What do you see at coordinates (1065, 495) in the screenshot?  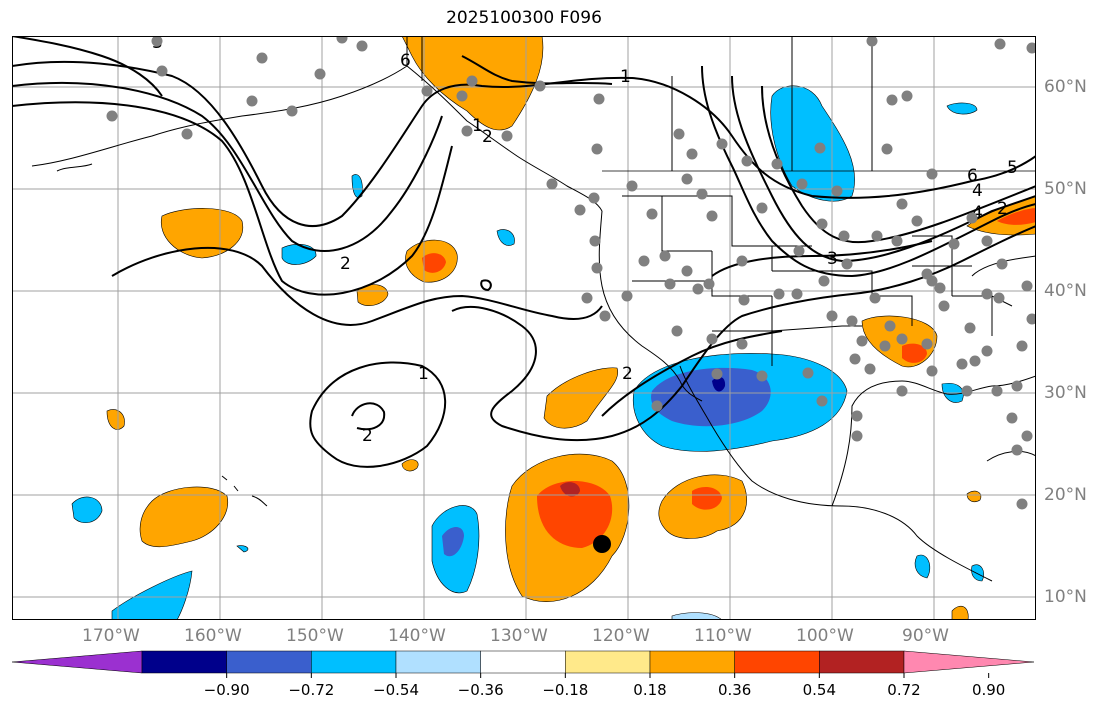 I see `lat-label: 20°N` at bounding box center [1065, 495].